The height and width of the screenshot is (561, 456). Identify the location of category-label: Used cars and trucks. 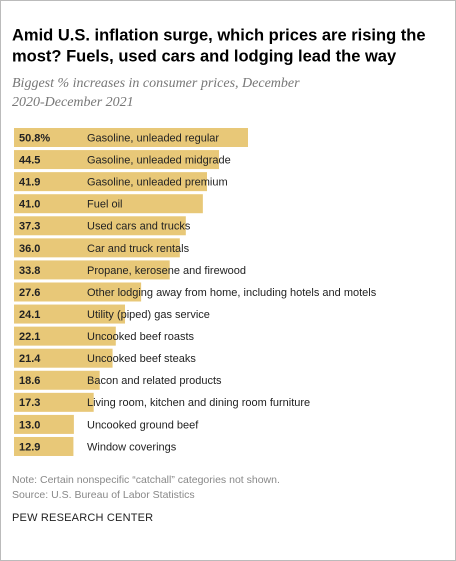
(139, 227).